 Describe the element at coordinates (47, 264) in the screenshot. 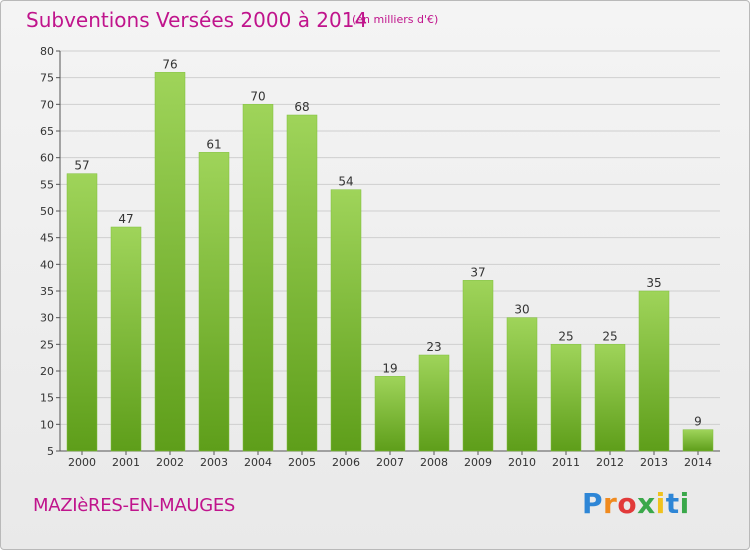

I see `y-tick-label: 40` at that location.